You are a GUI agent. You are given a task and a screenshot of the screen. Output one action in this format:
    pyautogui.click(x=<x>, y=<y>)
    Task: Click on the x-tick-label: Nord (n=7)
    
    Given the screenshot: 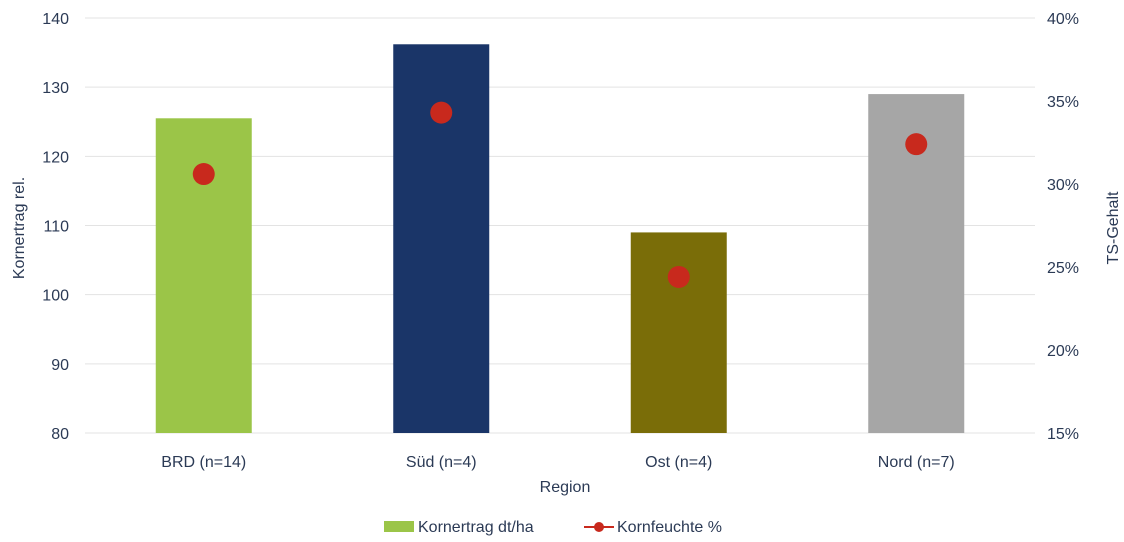 What is the action you would take?
    pyautogui.click(x=916, y=462)
    